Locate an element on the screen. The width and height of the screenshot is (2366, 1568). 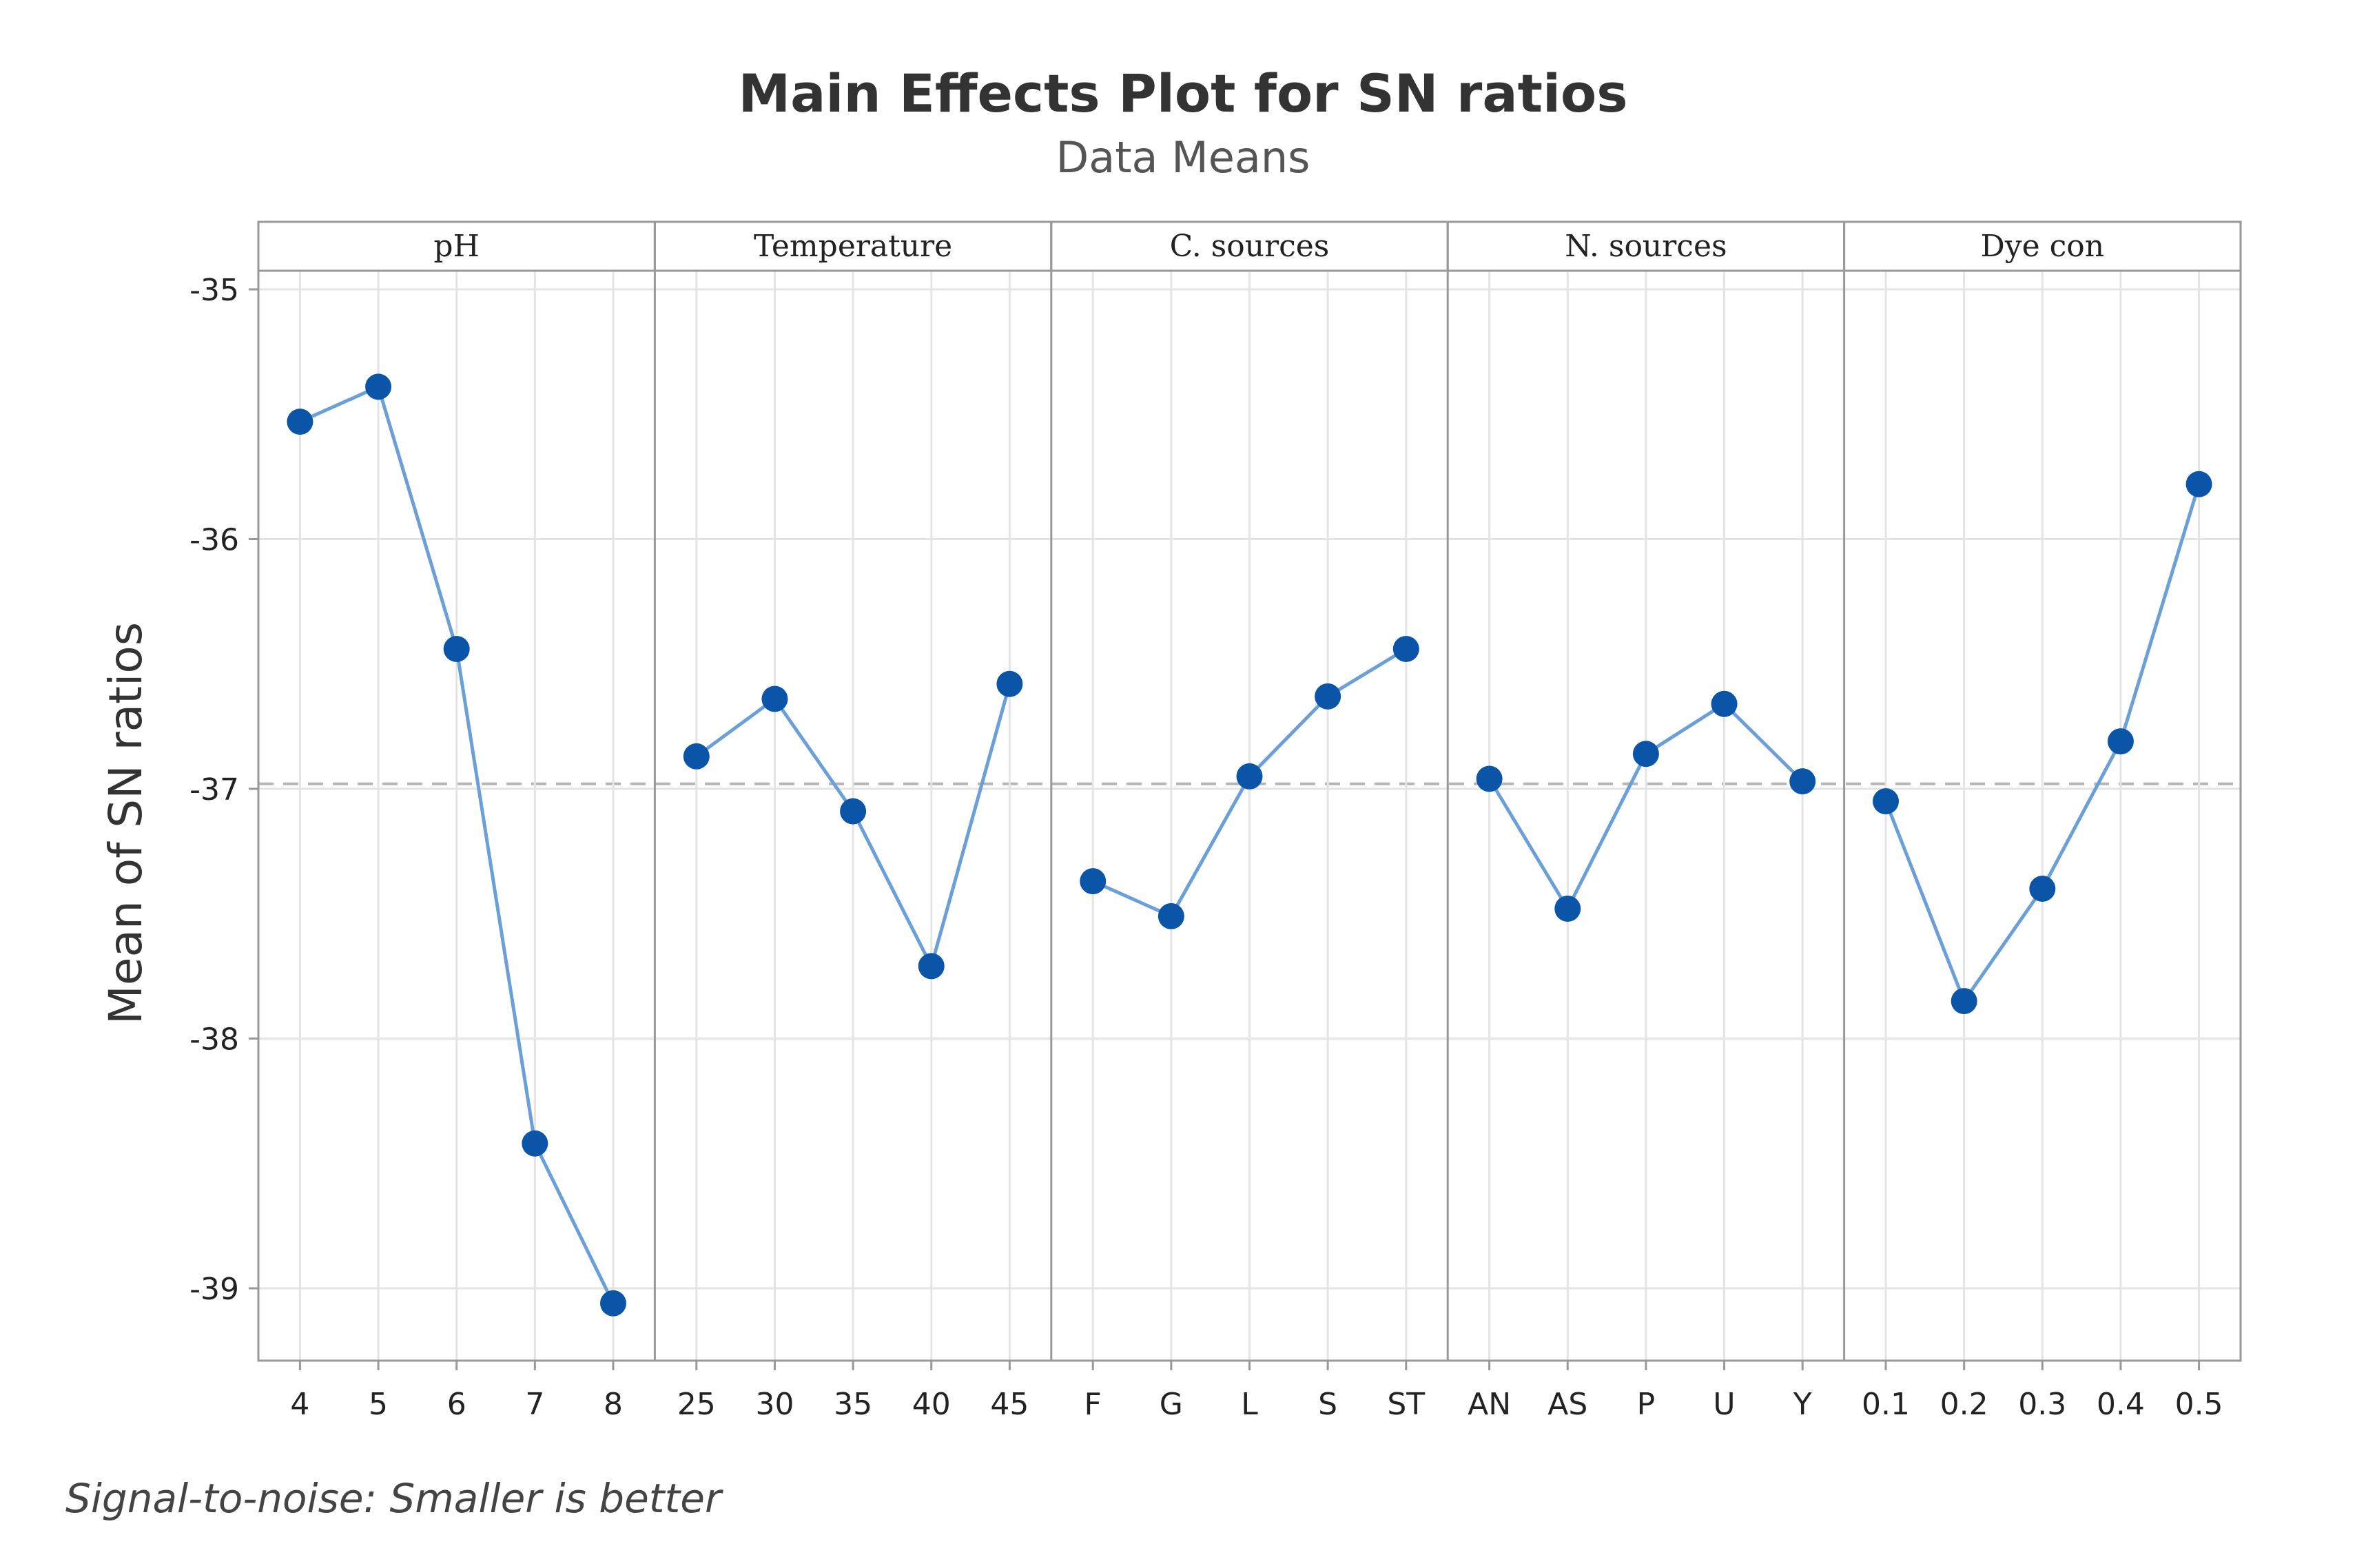
panel-label: C. sources is located at coordinates (1250, 246).